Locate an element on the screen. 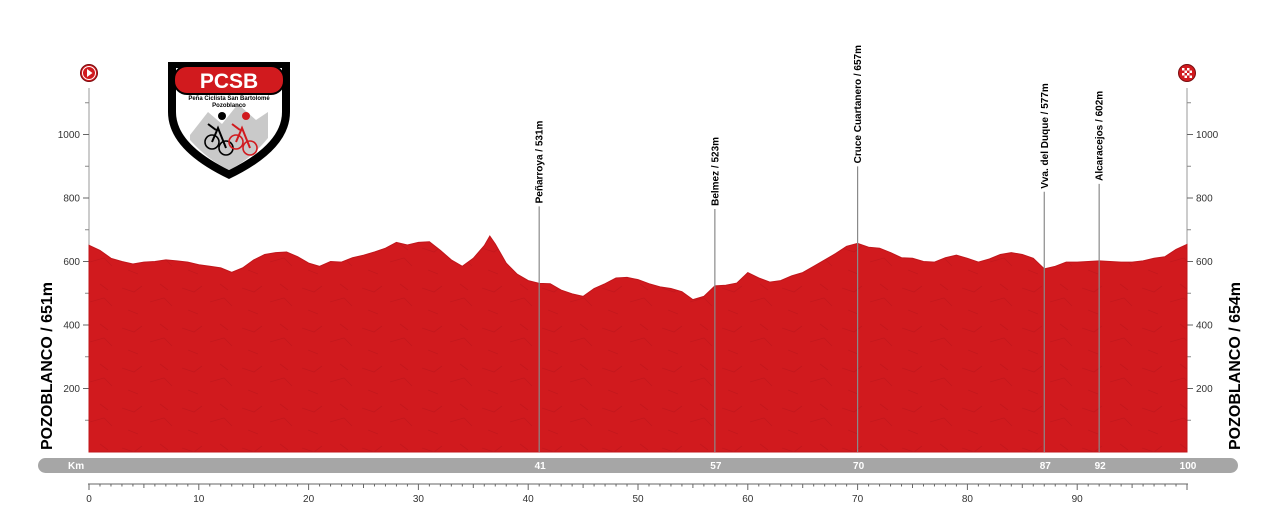 Image resolution: width=1276 pixels, height=524 pixels. x-tick-label: 30 is located at coordinates (419, 499).